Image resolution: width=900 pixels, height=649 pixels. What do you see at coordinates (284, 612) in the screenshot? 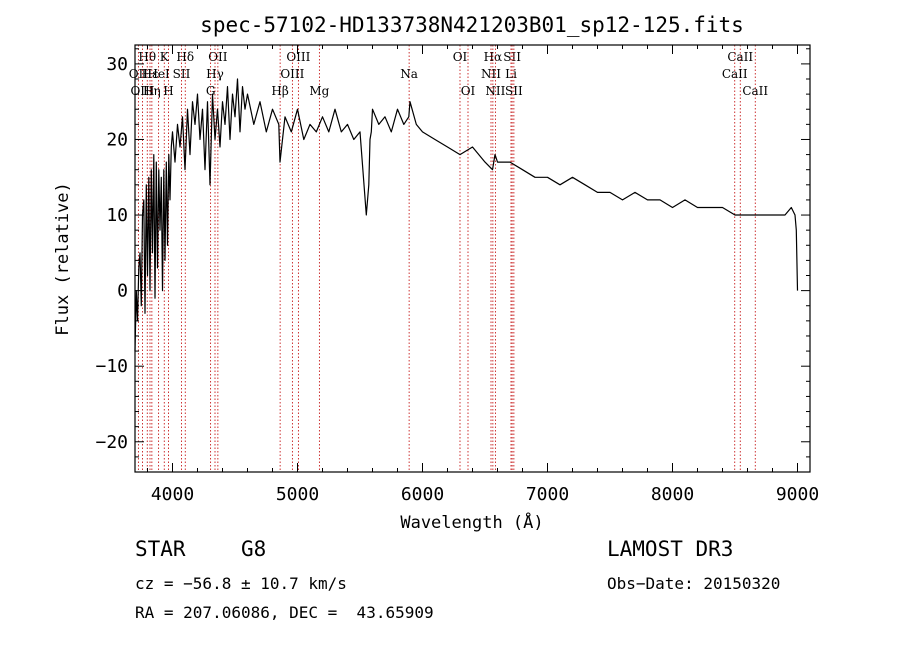
I see `coordinates: RA = 207.06086, DEC = 43.65909` at bounding box center [284, 612].